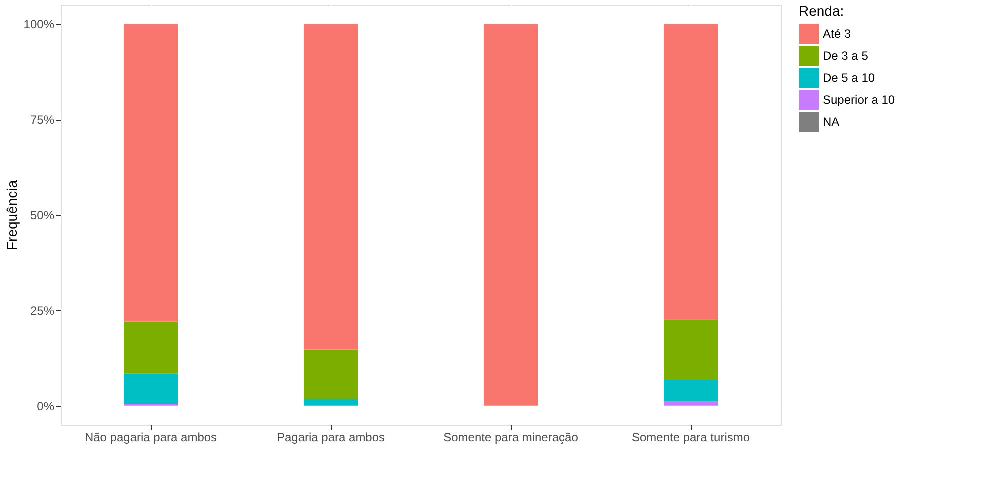 The width and height of the screenshot is (981, 477). Describe the element at coordinates (42, 120) in the screenshot. I see `y-tick-label: 75%` at that location.